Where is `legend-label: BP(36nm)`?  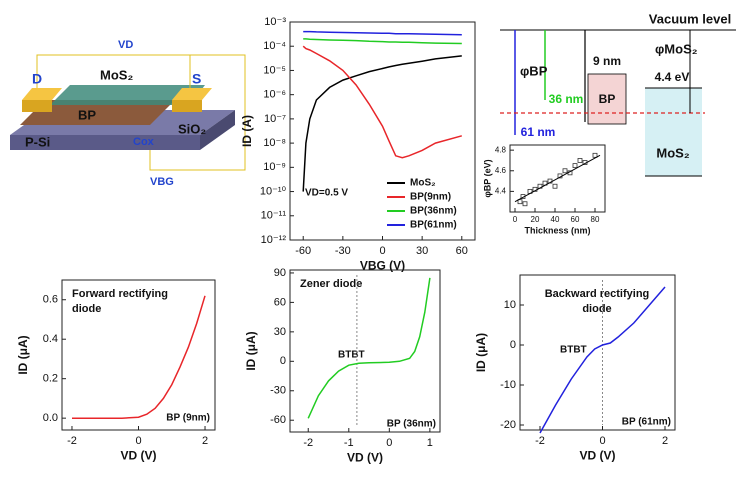
legend-label: BP(36nm) is located at coordinates (433, 211).